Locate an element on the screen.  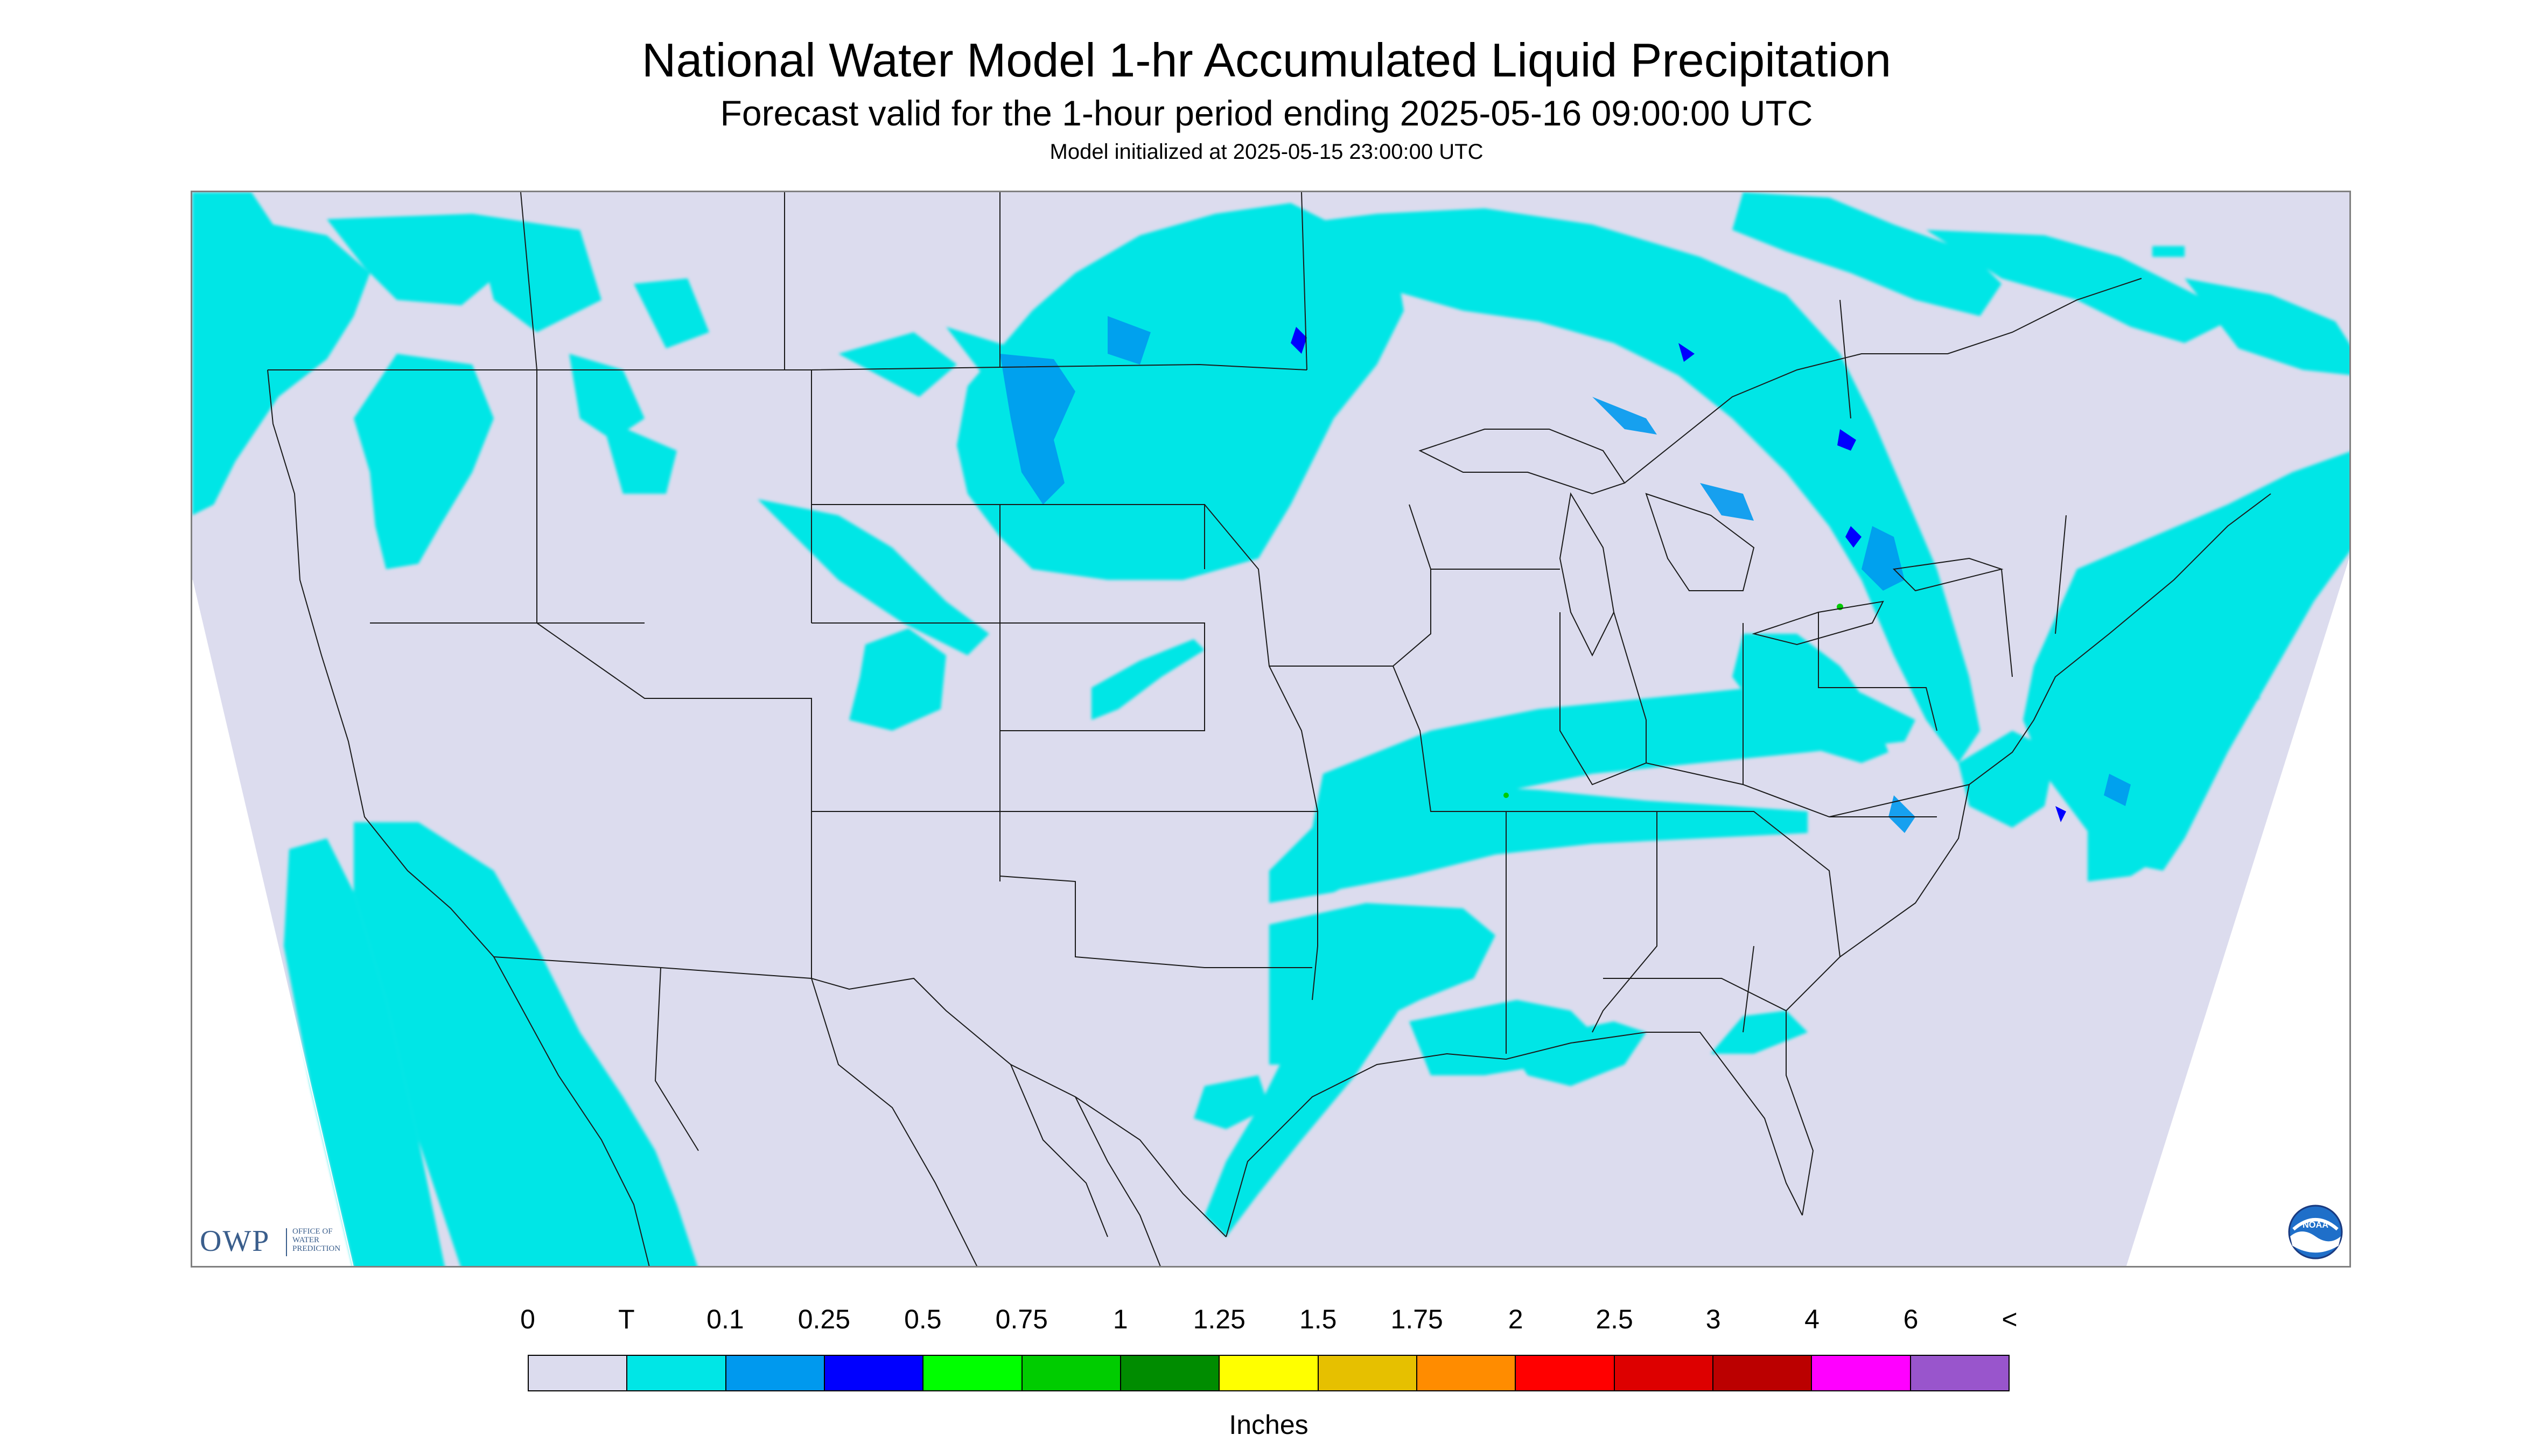
noaa-logo-text: NOAA is located at coordinates (2315, 1225).